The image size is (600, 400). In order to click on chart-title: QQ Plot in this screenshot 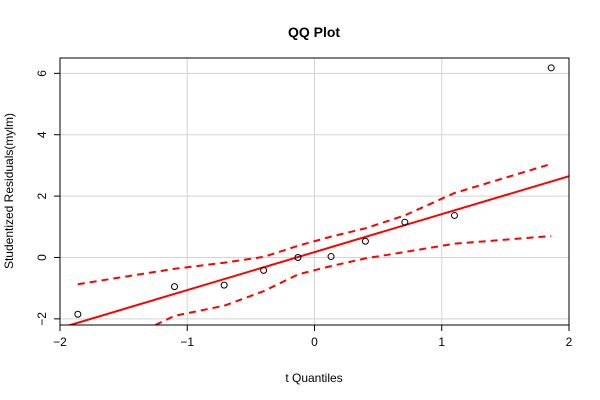, I will do `click(314, 32)`.